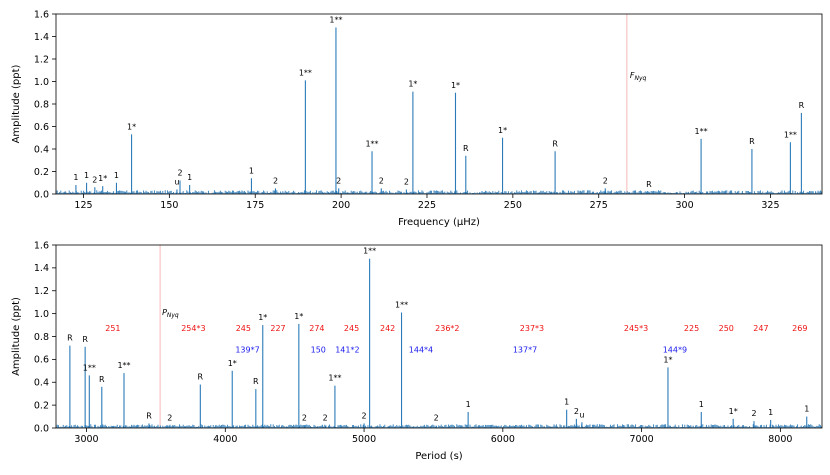 Image resolution: width=830 pixels, height=475 pixels. Describe the element at coordinates (41, 337) in the screenshot. I see `y-tick-label: 0.8` at that location.